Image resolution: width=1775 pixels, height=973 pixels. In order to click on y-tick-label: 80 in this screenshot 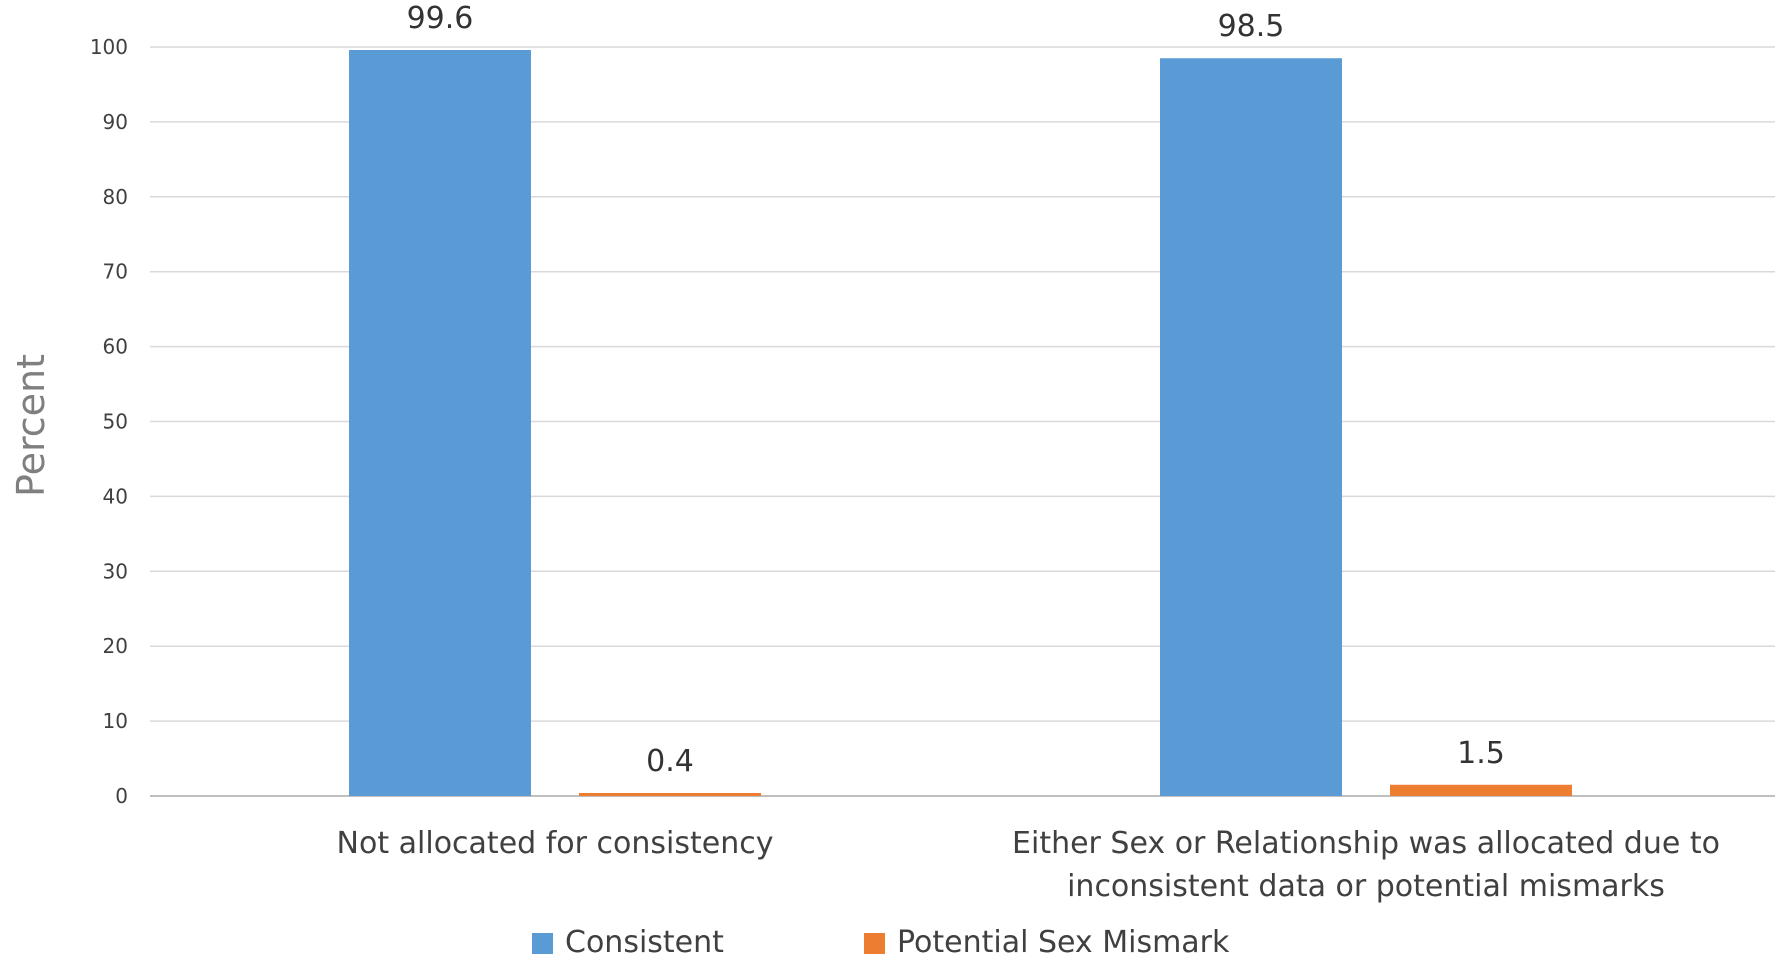, I will do `click(115, 197)`.